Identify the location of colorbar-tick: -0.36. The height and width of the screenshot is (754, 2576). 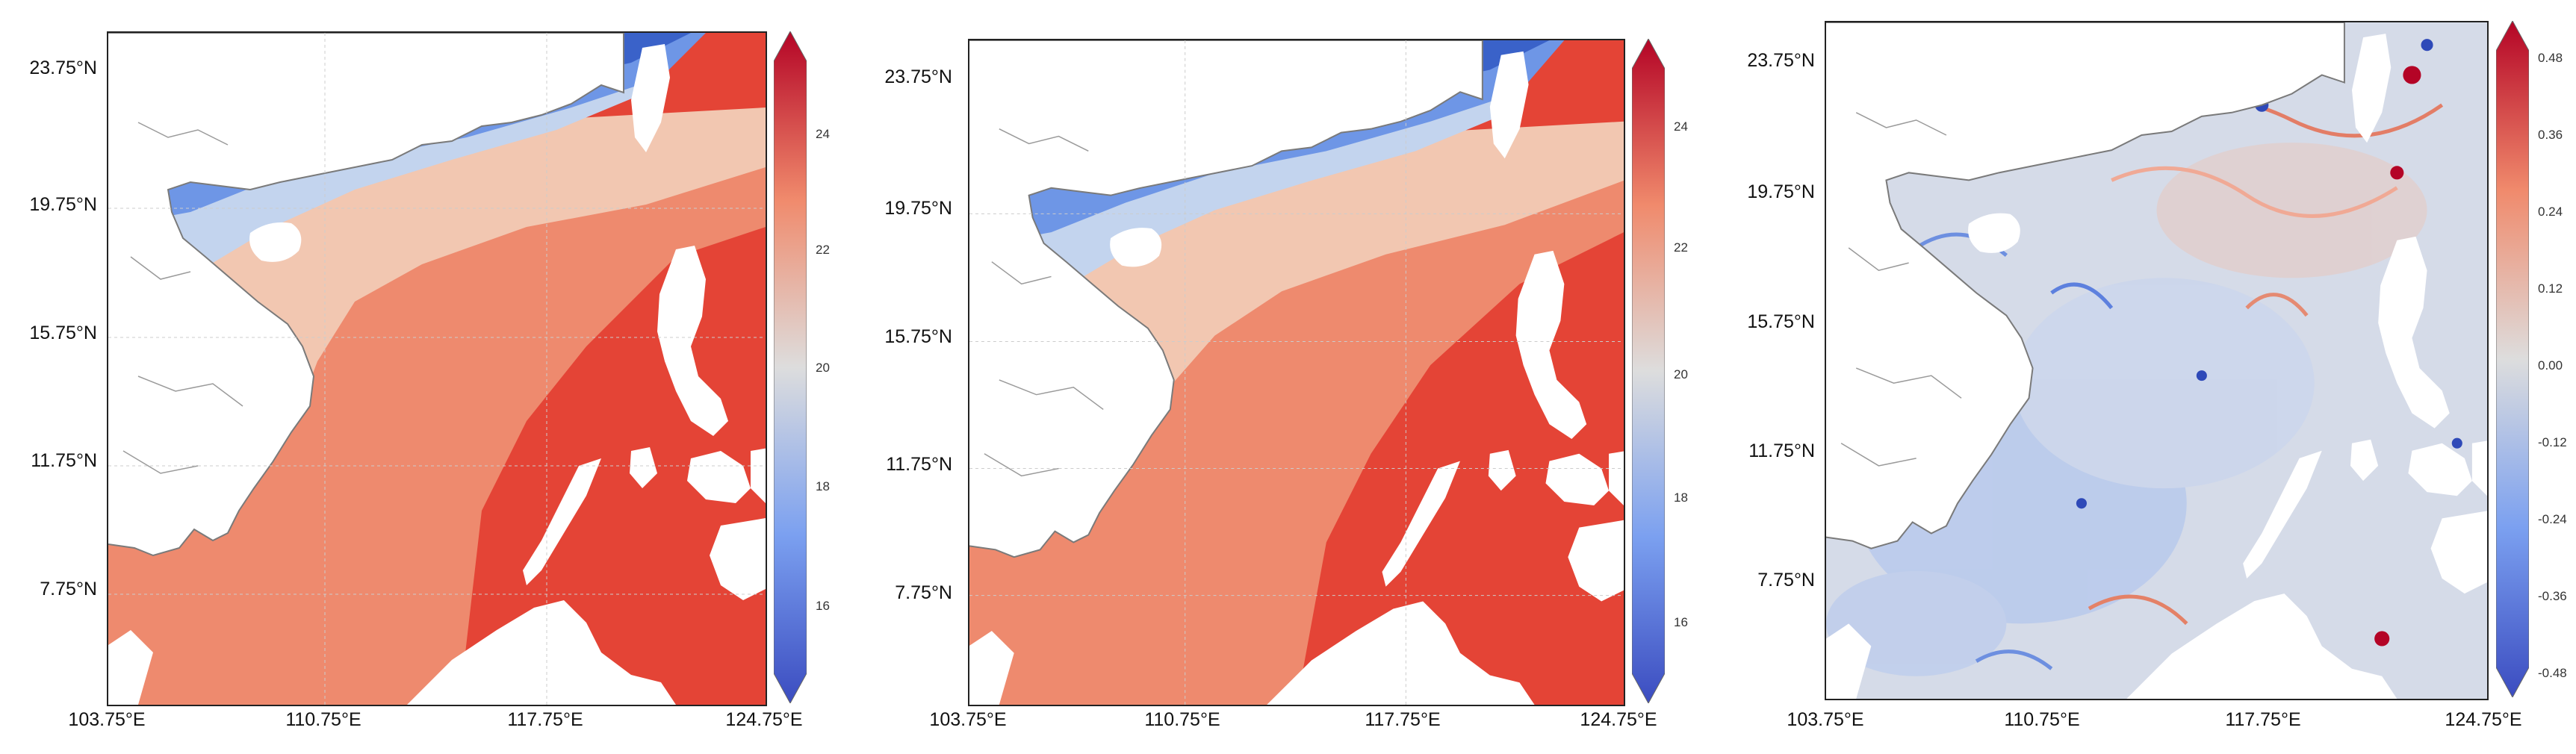
(2552, 596).